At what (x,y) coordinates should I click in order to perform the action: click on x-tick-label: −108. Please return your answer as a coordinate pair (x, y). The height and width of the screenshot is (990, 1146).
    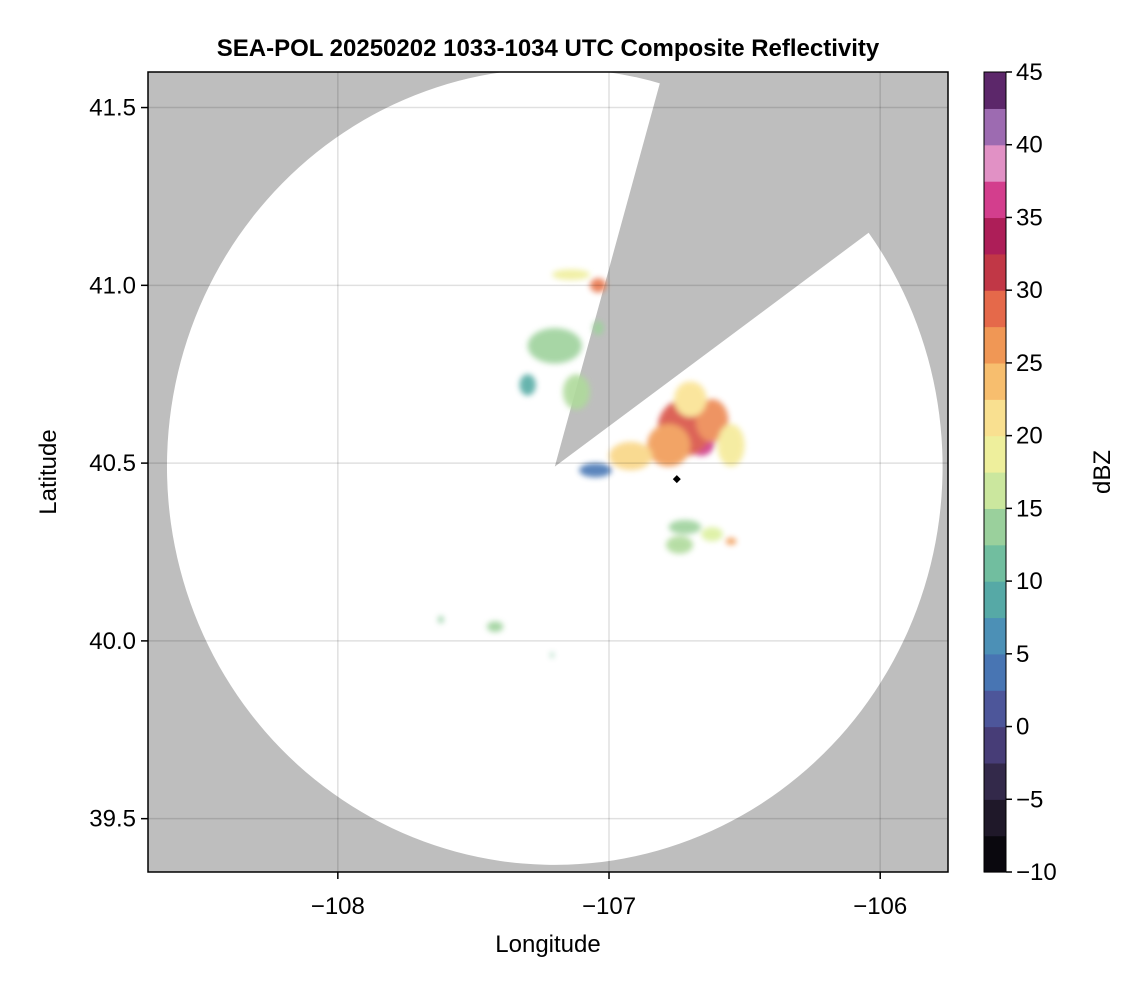
    Looking at the image, I should click on (338, 906).